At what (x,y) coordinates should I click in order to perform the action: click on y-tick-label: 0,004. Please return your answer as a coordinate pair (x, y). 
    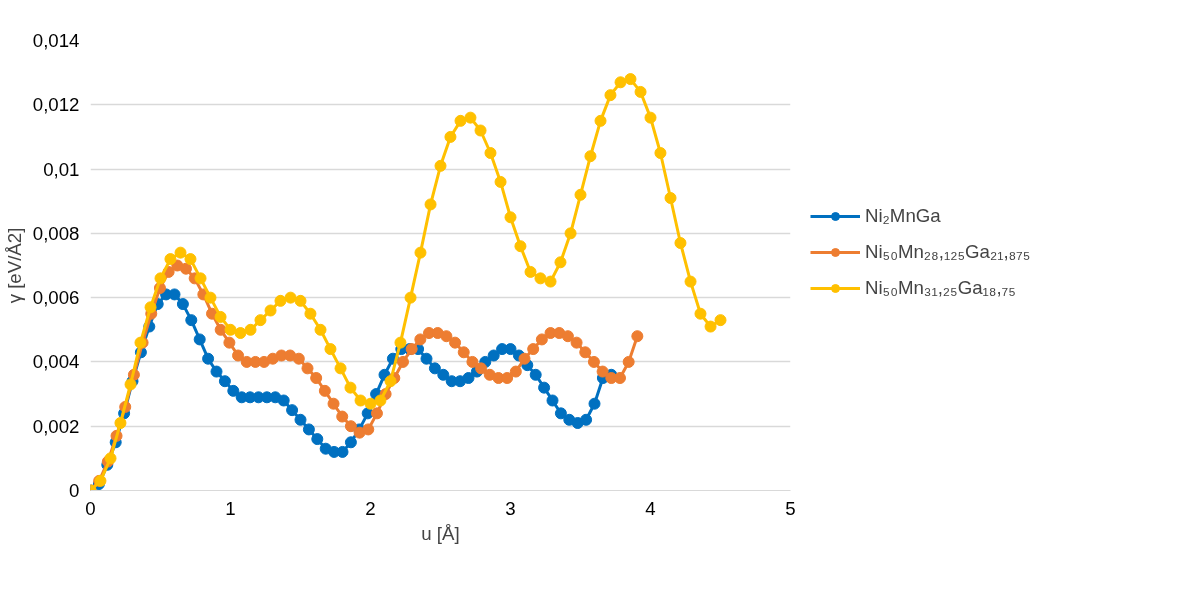
    Looking at the image, I should click on (56, 362).